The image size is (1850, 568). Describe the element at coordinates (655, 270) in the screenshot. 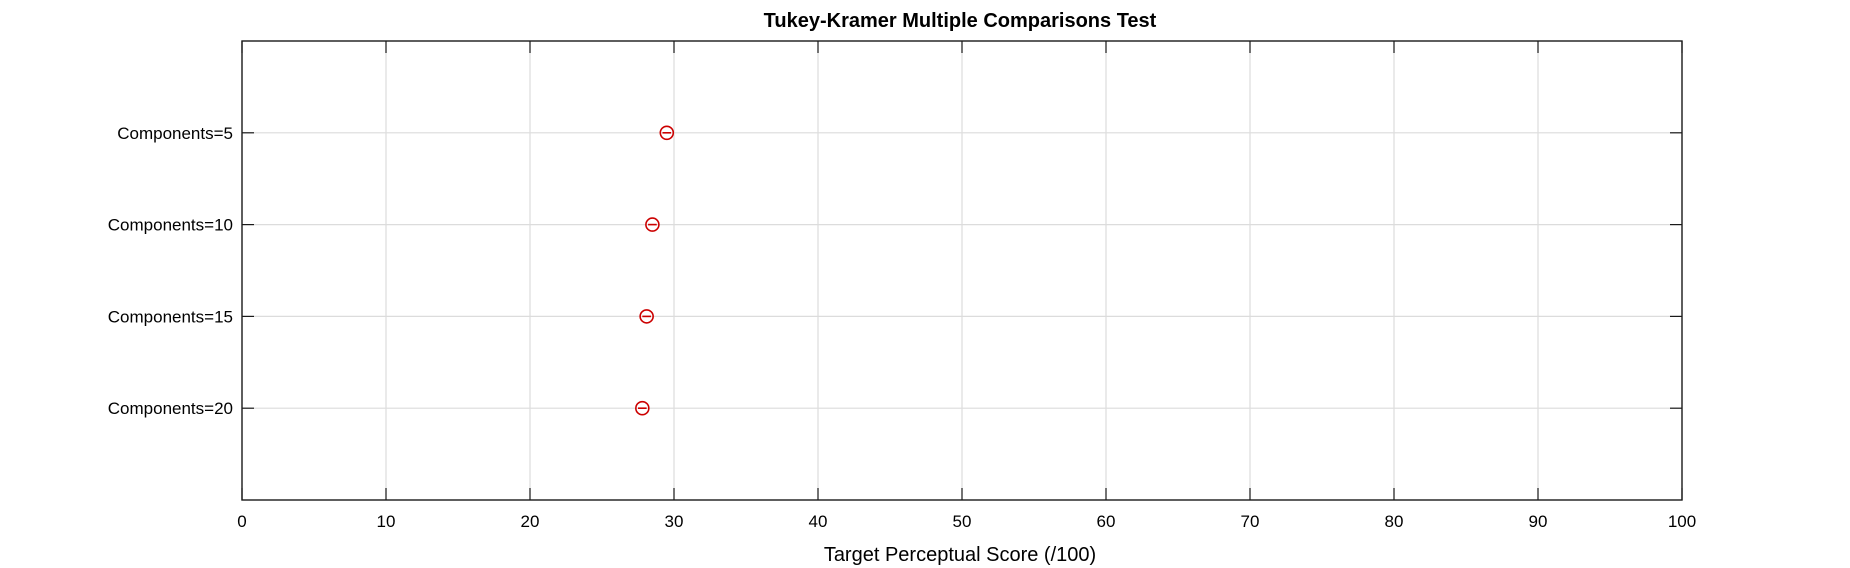

I see `marks-layer` at that location.